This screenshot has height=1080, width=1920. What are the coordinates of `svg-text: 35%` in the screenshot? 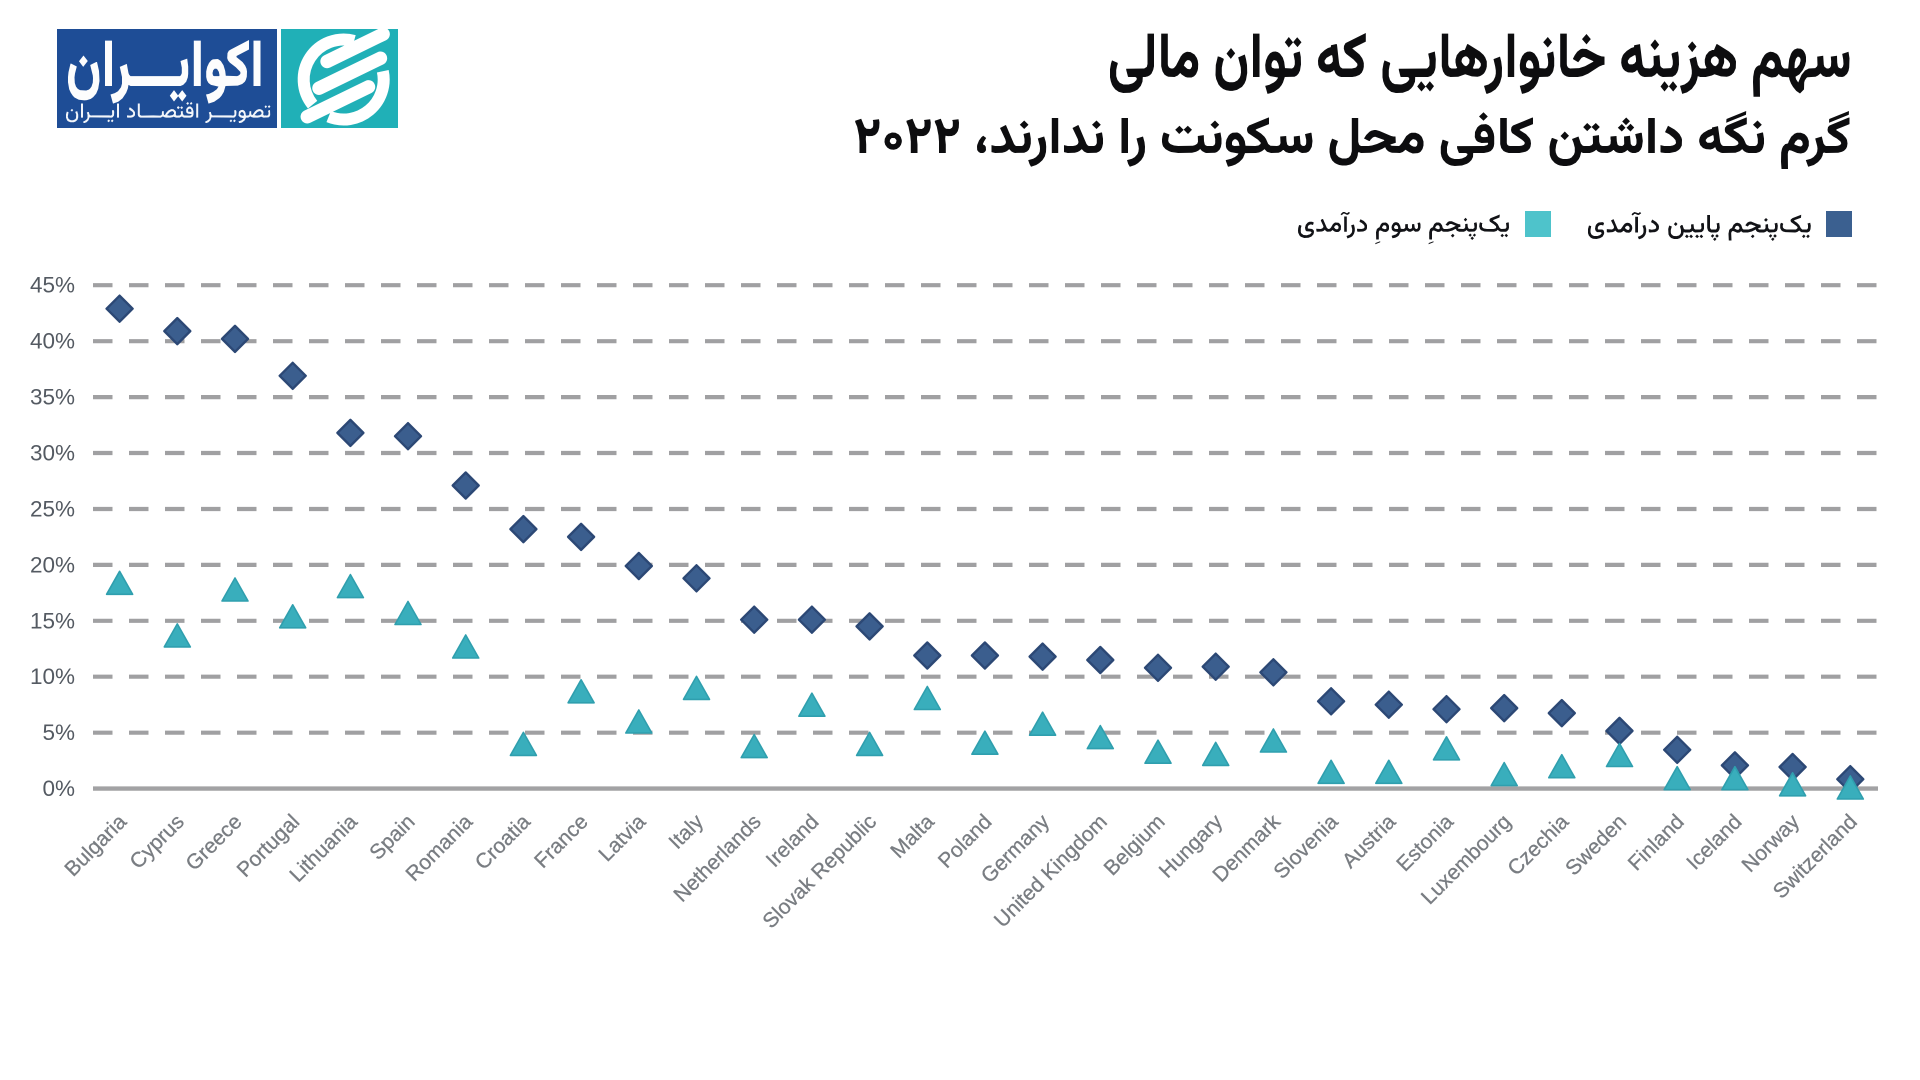 It's located at (52, 397).